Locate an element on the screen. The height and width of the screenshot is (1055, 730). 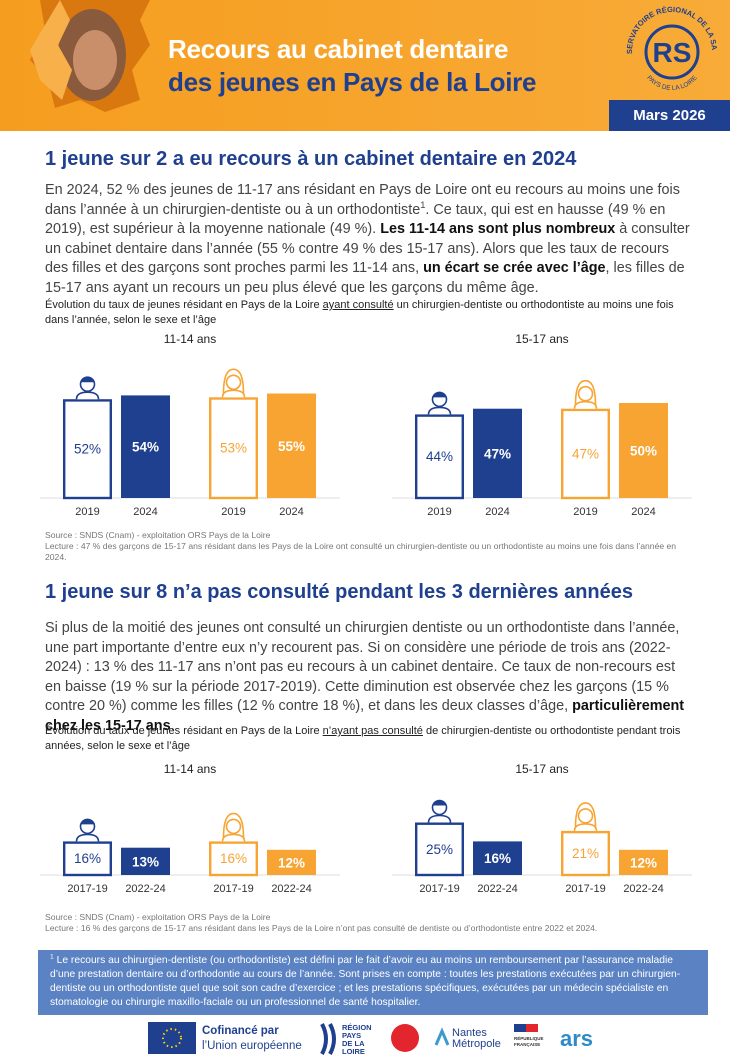
value-label: 13% is located at coordinates (145, 861).